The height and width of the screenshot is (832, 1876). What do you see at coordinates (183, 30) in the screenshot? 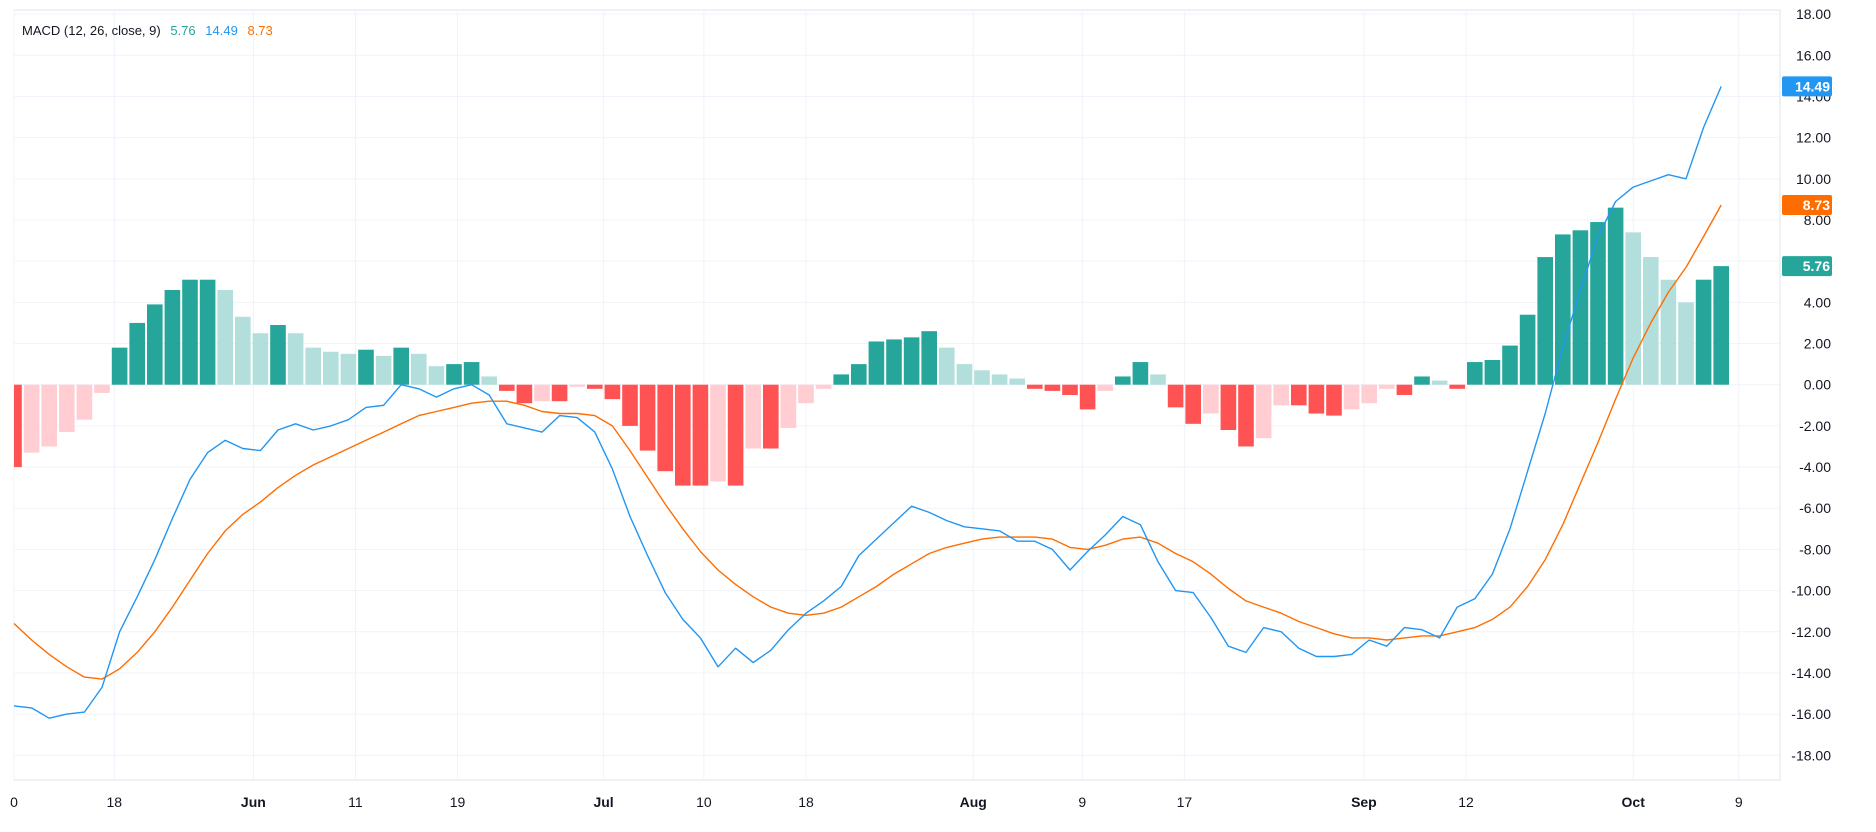
I see `legend-histogram-value: 5.76` at bounding box center [183, 30].